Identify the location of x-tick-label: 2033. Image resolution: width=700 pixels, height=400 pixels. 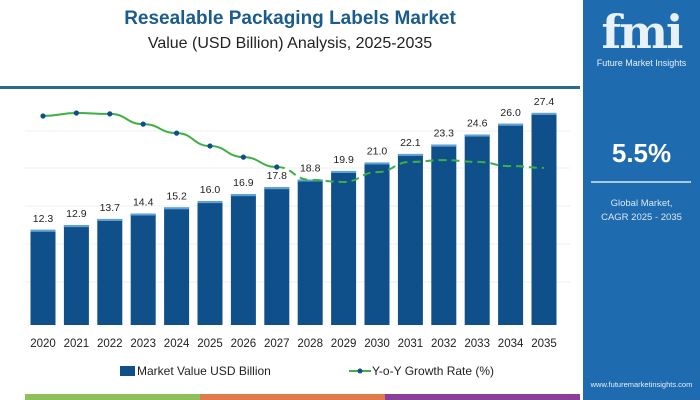
(477, 344).